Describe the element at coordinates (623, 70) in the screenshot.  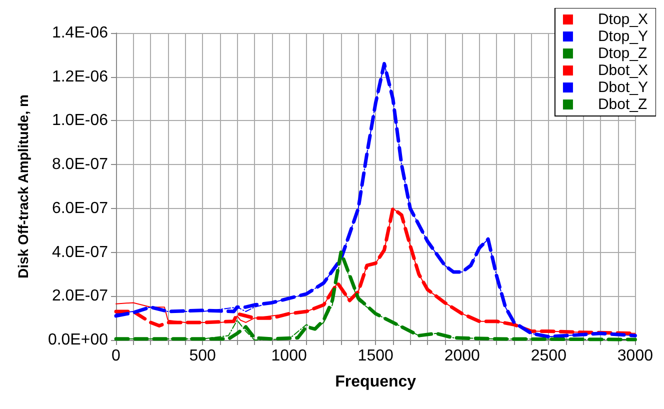
I see `legend-label: Dbot_X` at that location.